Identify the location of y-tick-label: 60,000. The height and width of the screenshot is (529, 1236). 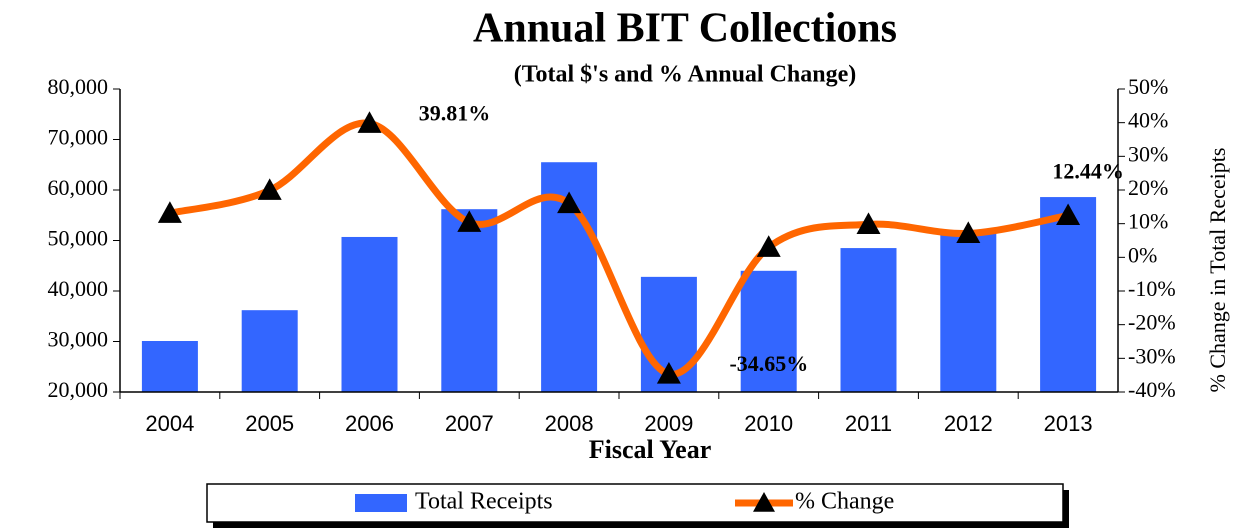
(78, 187).